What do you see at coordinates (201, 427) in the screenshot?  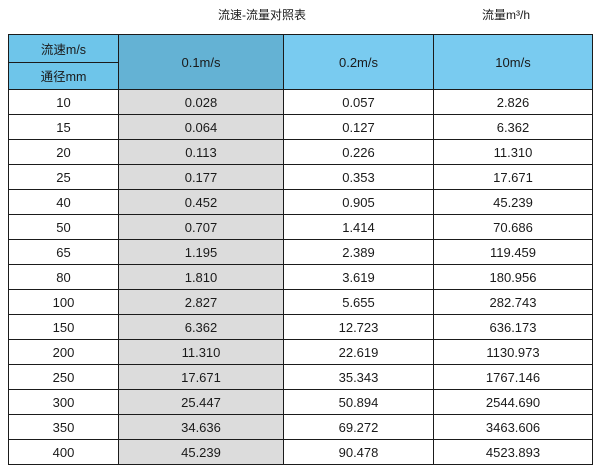 I see `cell-flow-0_1ms: 34.636` at bounding box center [201, 427].